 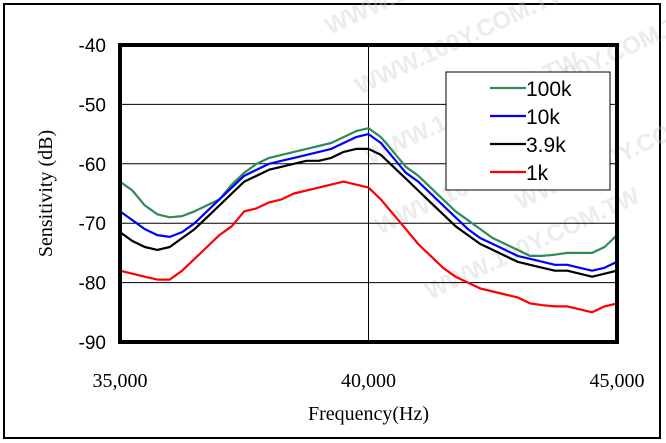 What do you see at coordinates (537, 173) in the screenshot?
I see `legend-label-1k: 1k` at bounding box center [537, 173].